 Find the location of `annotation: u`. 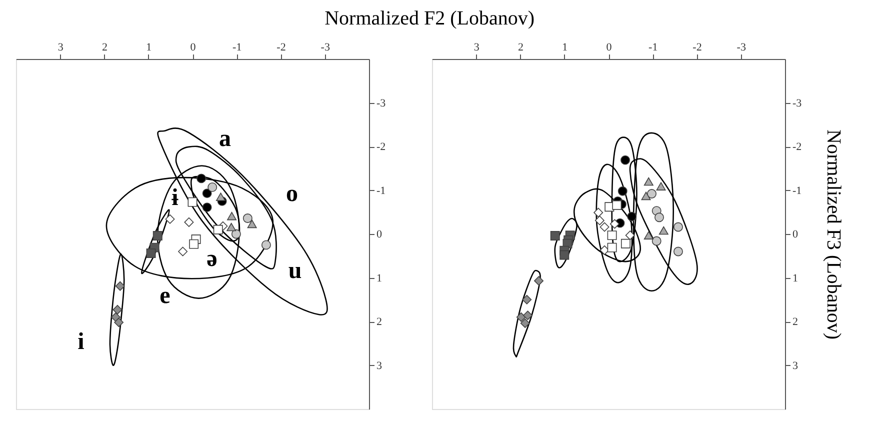

annotation: u is located at coordinates (295, 271).